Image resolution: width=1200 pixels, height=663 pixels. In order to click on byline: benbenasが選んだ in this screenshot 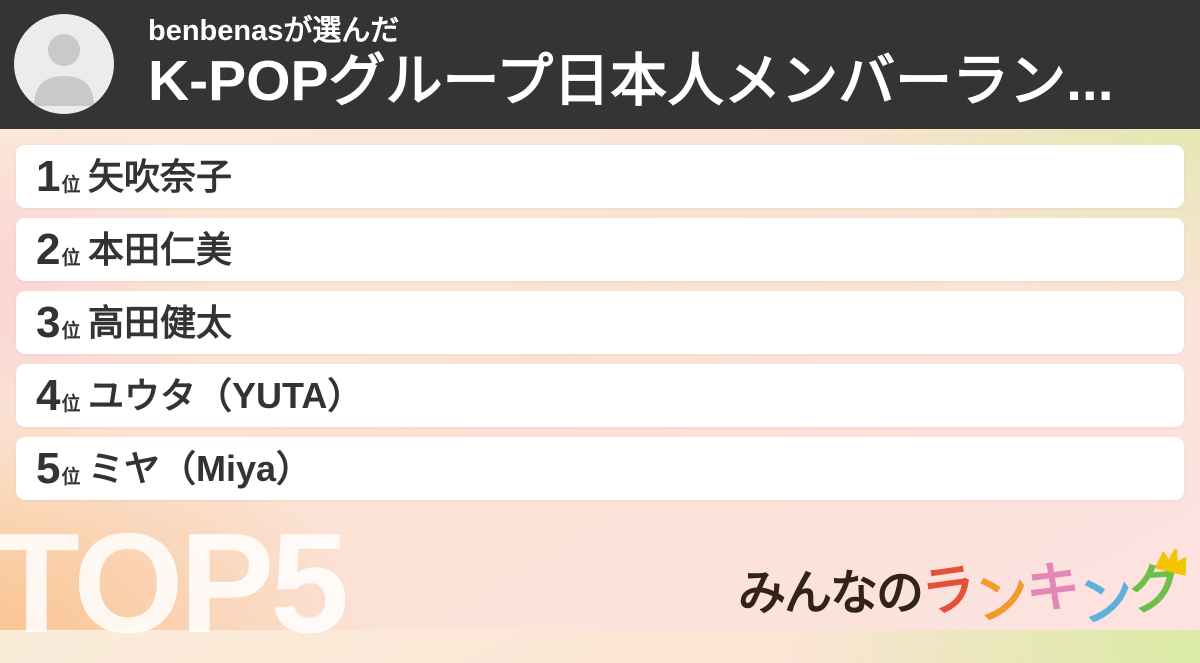, I will do `click(274, 31)`.